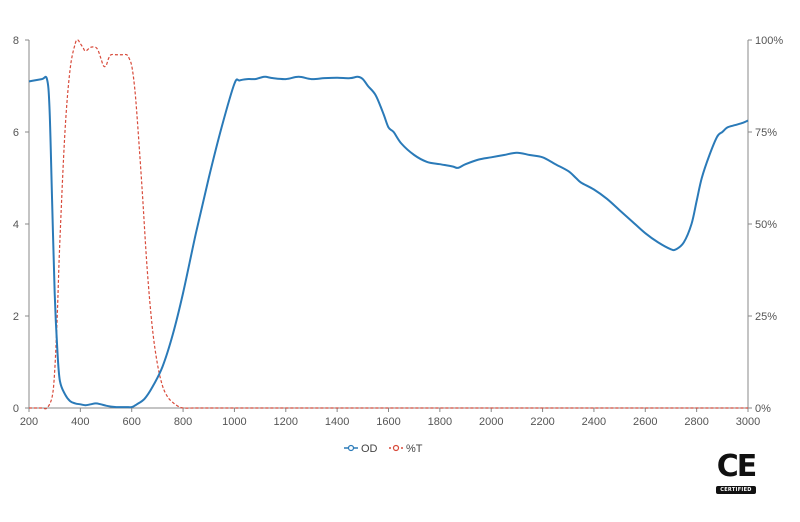 This screenshot has height=522, width=800. I want to click on legend: OD %T, so click(383, 449).